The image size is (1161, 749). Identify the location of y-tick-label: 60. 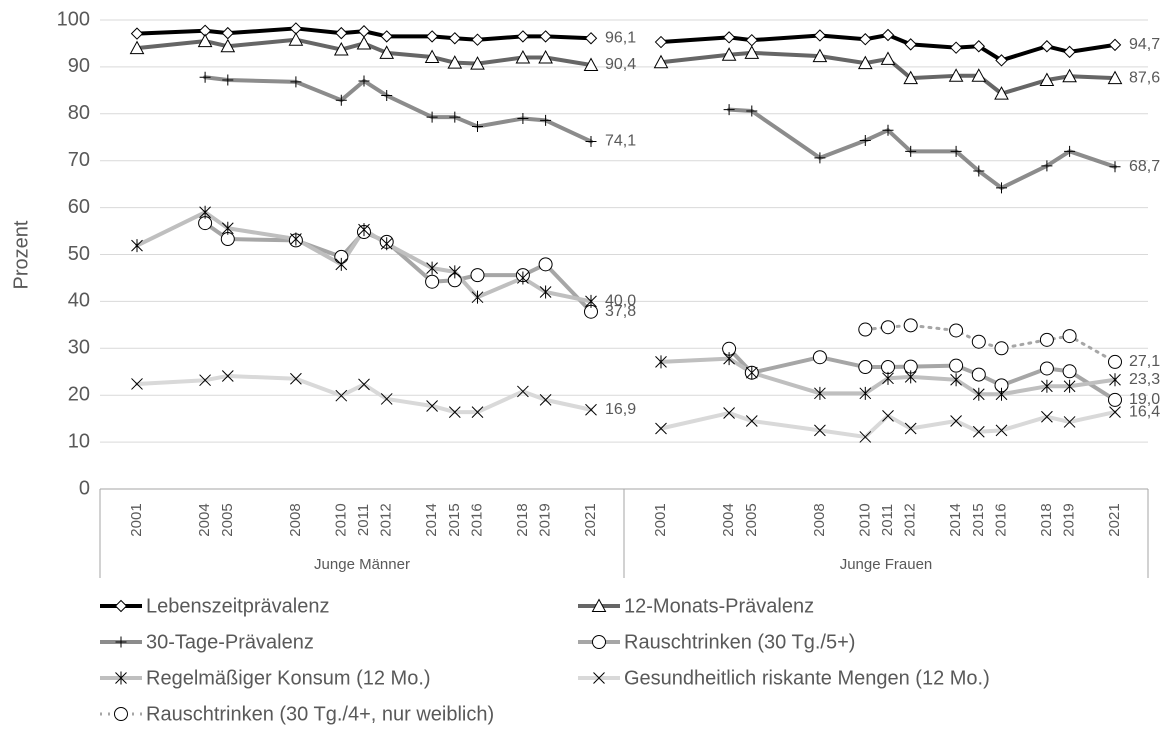
(79, 207).